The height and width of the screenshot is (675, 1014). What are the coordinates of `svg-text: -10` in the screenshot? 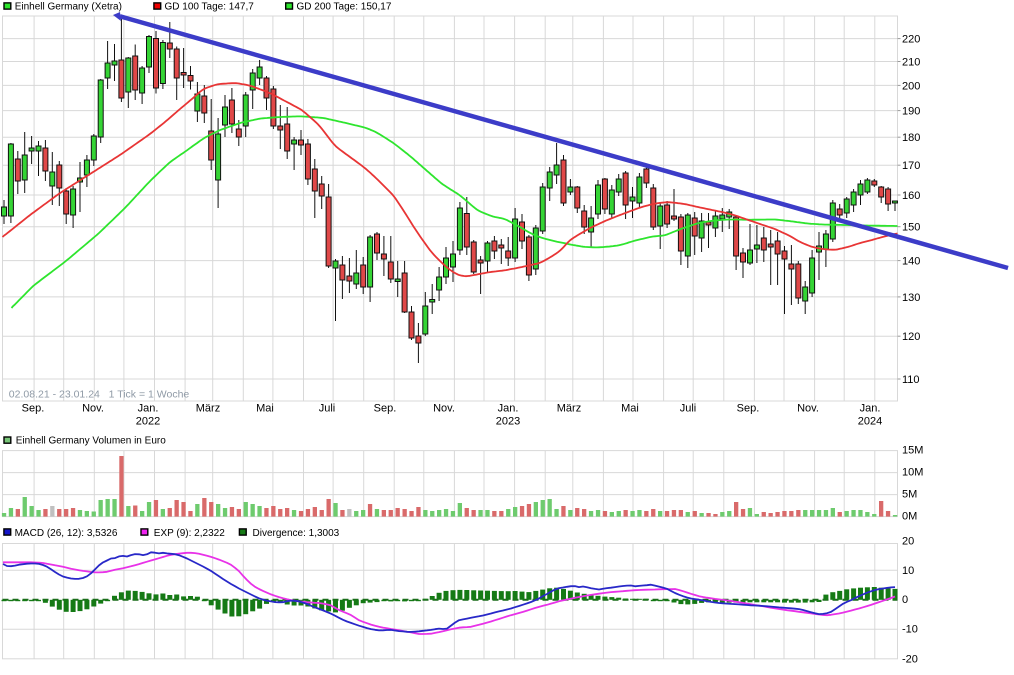 It's located at (910, 630).